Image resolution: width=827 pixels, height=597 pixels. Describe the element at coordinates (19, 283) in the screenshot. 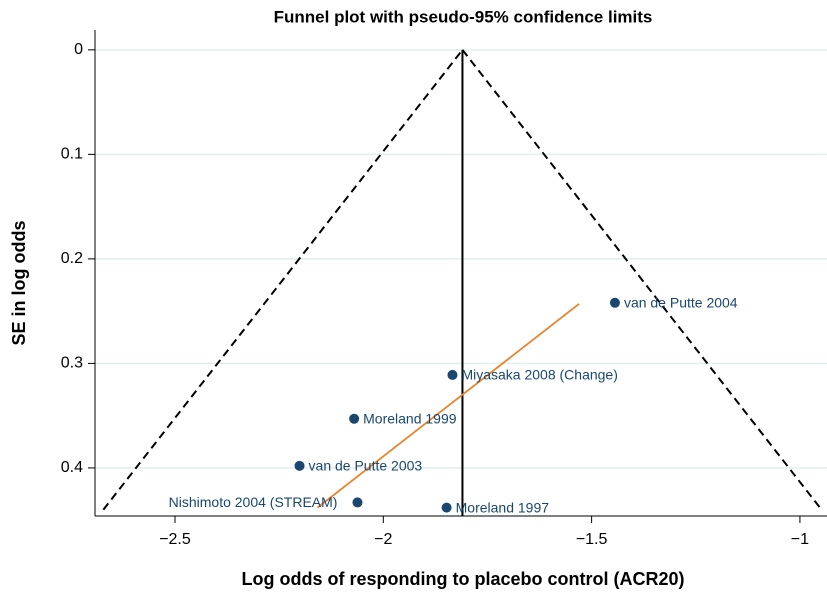

I see `y-axis-label: SE in log odds` at that location.